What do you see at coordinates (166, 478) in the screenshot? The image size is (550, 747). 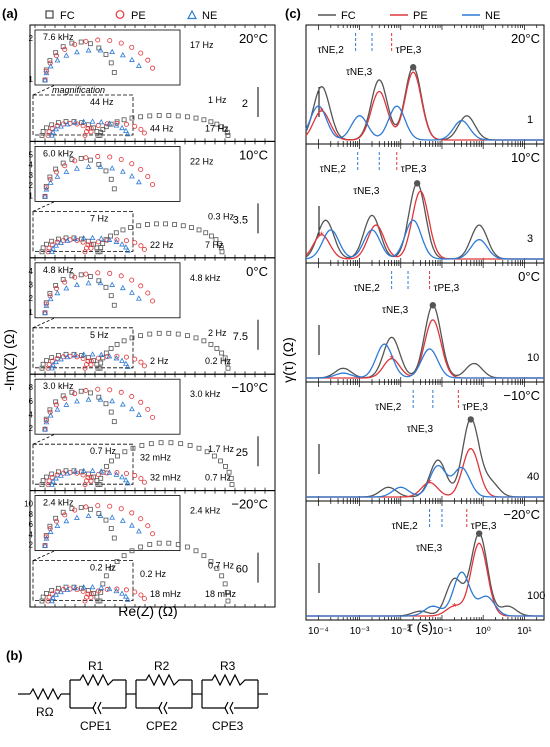 I see `nyquist-freq-label: 32 mHz` at bounding box center [166, 478].